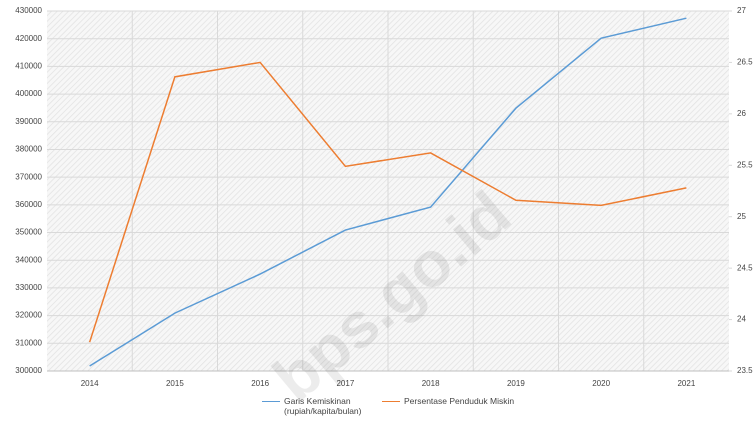 Image resolution: width=755 pixels, height=426 pixels. I want to click on y2-tick-label: 25.5, so click(745, 164).